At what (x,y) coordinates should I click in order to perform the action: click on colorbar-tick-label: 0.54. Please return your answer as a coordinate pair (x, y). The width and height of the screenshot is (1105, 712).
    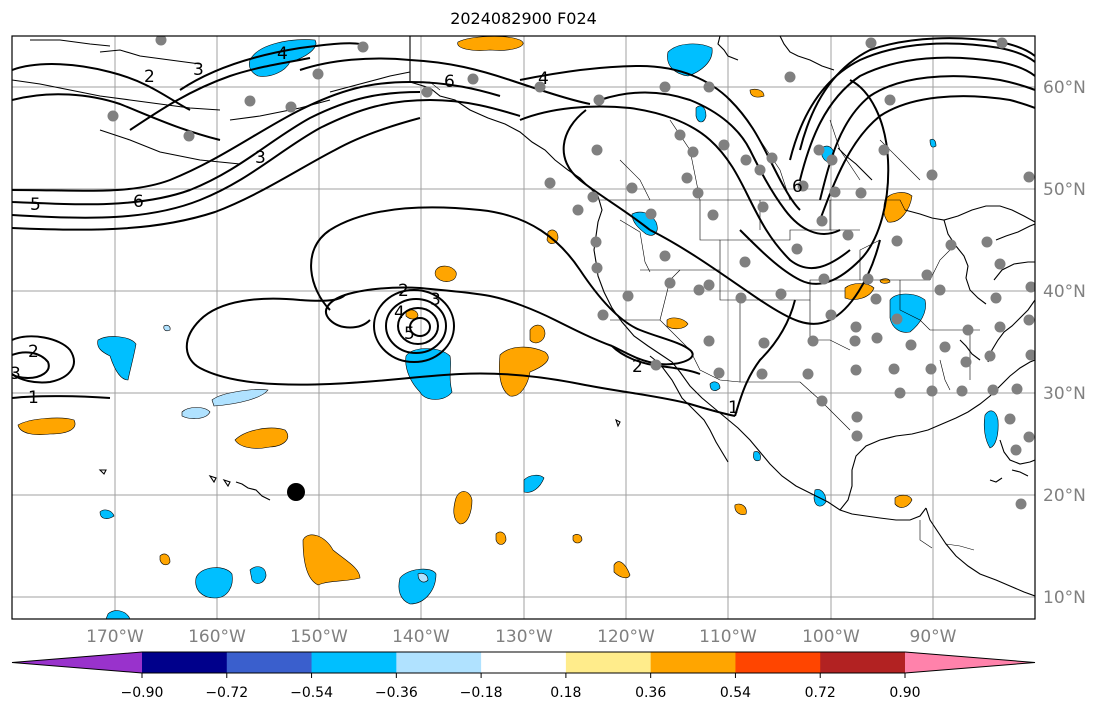
    Looking at the image, I should click on (735, 693).